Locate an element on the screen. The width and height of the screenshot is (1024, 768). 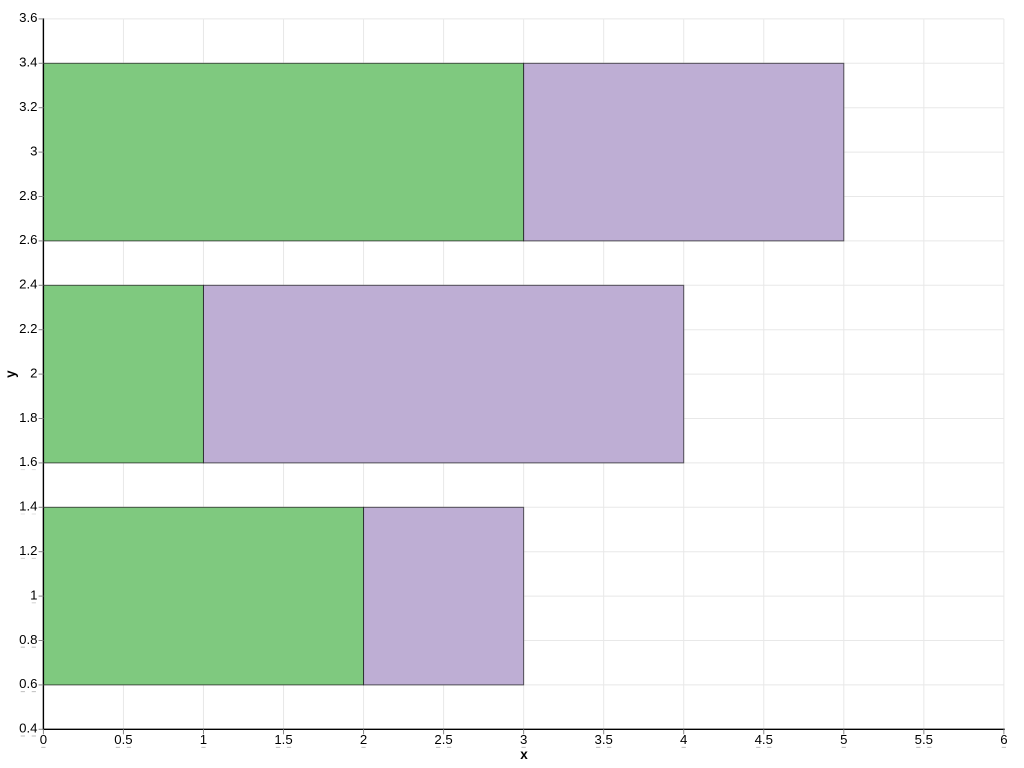
svg-text: 2.5 is located at coordinates (443, 739).